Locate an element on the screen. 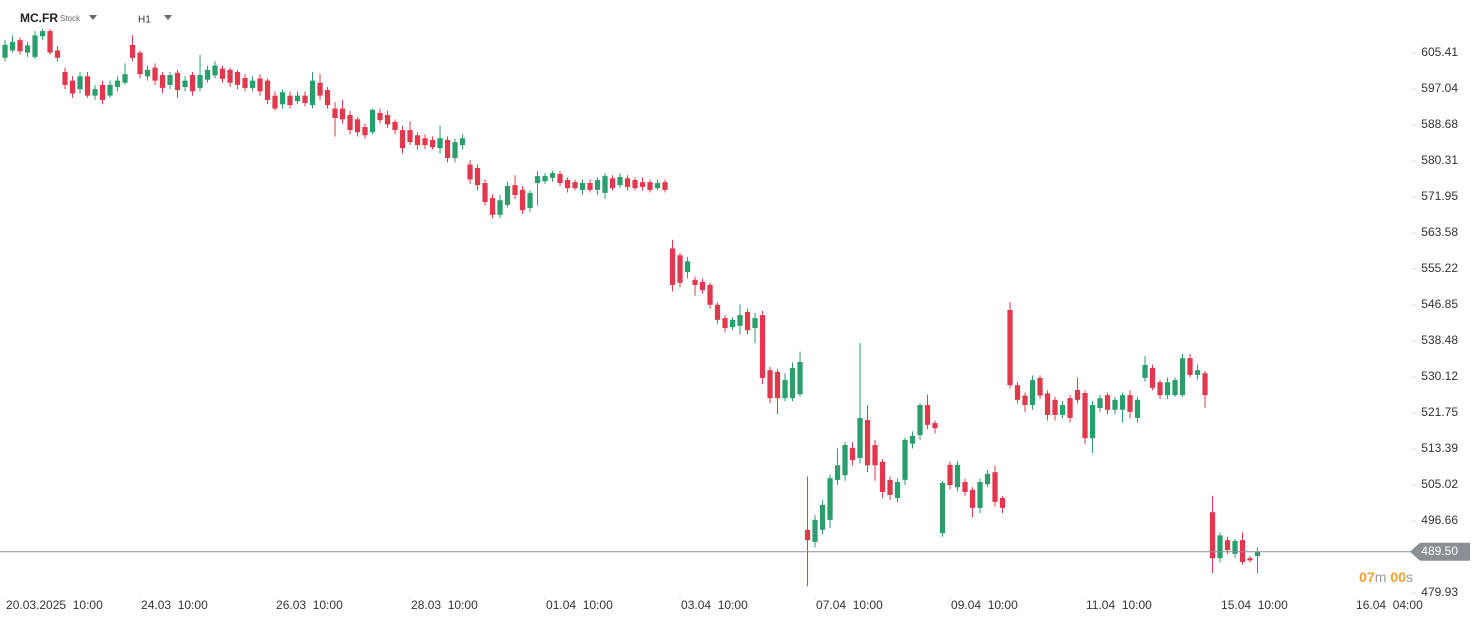 The width and height of the screenshot is (1482, 623). current-price-label: 489.50 is located at coordinates (1439, 551).